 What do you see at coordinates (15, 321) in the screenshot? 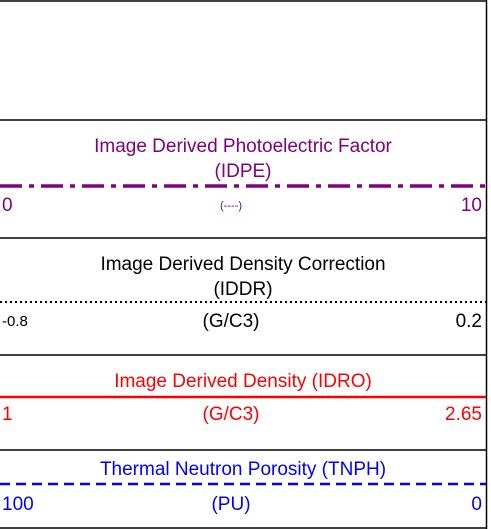
I see `scale-left: -0.8` at bounding box center [15, 321].